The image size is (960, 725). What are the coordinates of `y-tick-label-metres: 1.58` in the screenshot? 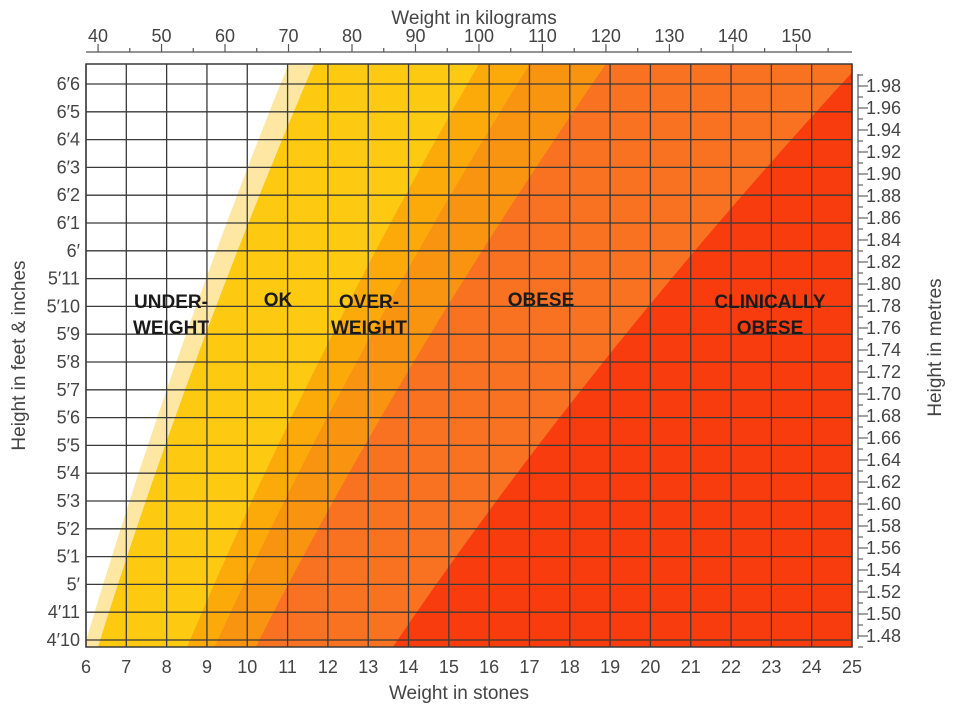 It's located at (883, 526).